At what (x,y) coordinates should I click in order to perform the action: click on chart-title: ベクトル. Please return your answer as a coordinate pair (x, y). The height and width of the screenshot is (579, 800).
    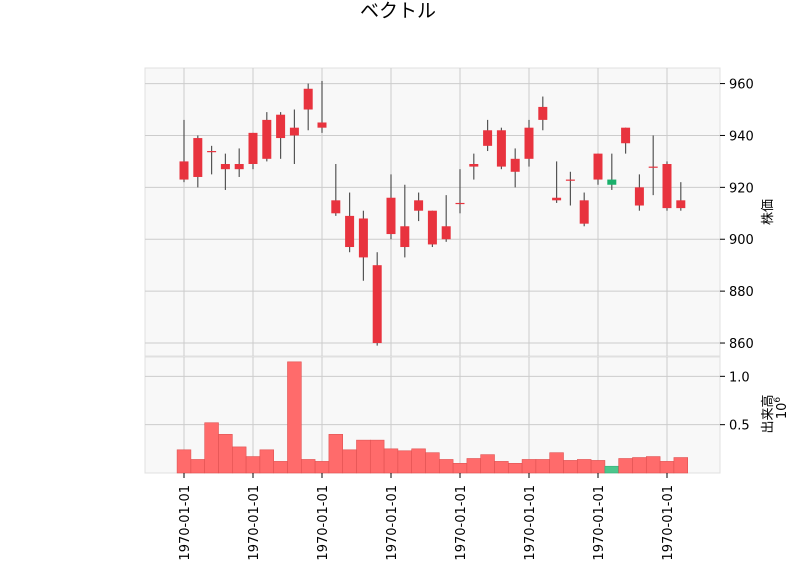
    Looking at the image, I should click on (398, 11).